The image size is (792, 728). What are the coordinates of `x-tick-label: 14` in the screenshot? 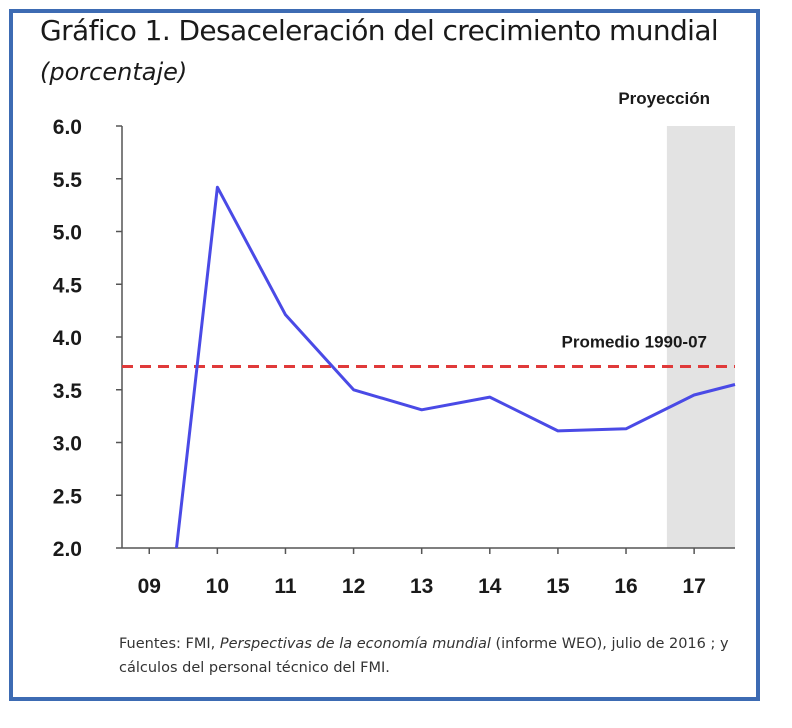 It's located at (490, 586).